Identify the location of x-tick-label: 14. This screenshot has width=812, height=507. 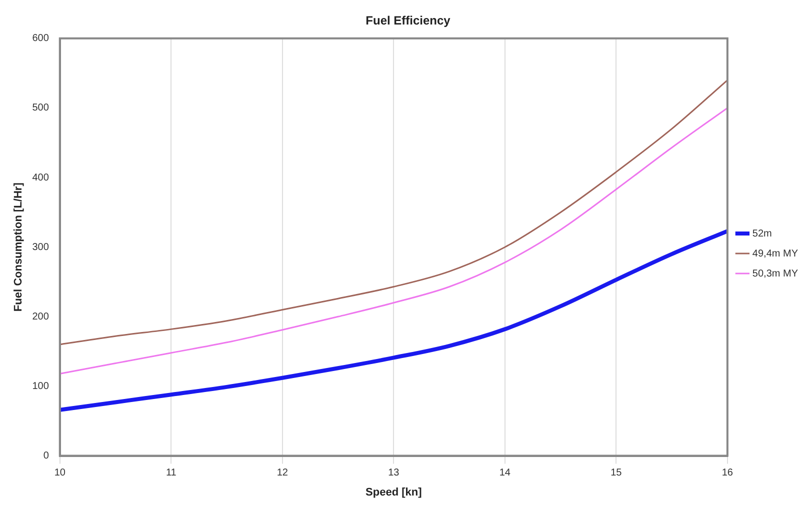
(505, 473).